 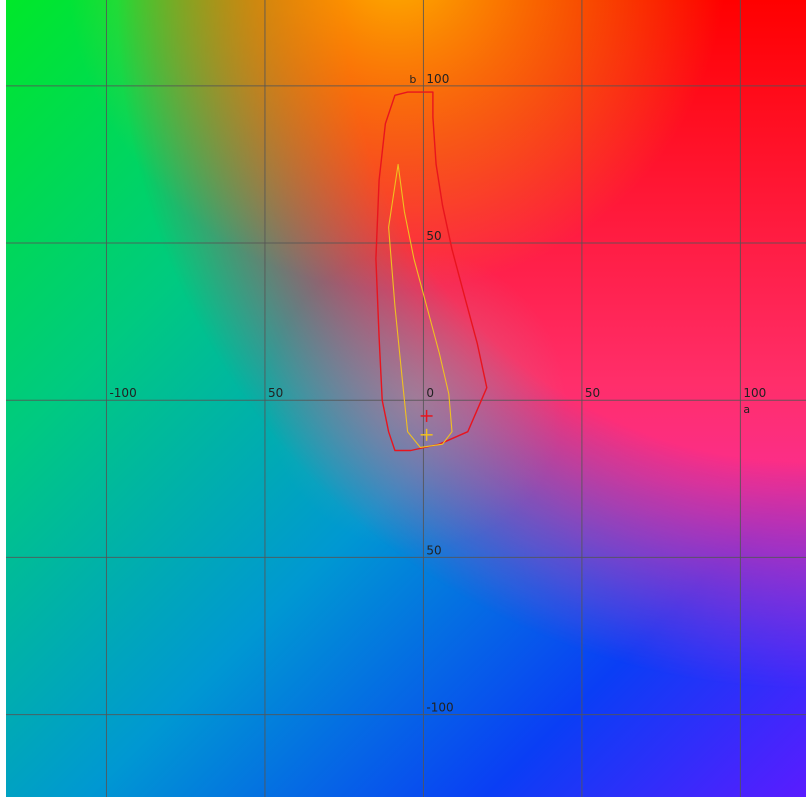 I want to click on y-tick-label: -100, so click(x=439, y=708).